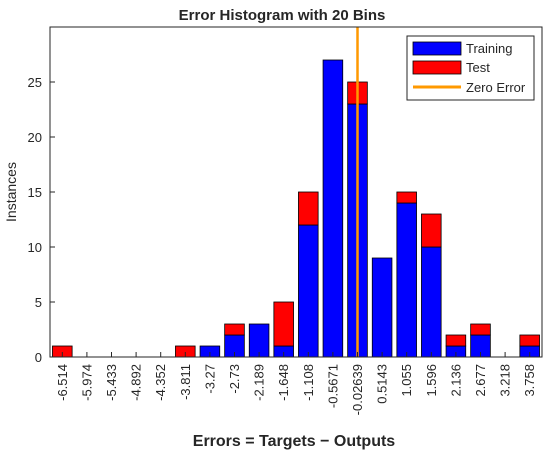 Image resolution: width=550 pixels, height=457 pixels. Describe the element at coordinates (136, 382) in the screenshot. I see `x-tick-label: -4.892` at that location.